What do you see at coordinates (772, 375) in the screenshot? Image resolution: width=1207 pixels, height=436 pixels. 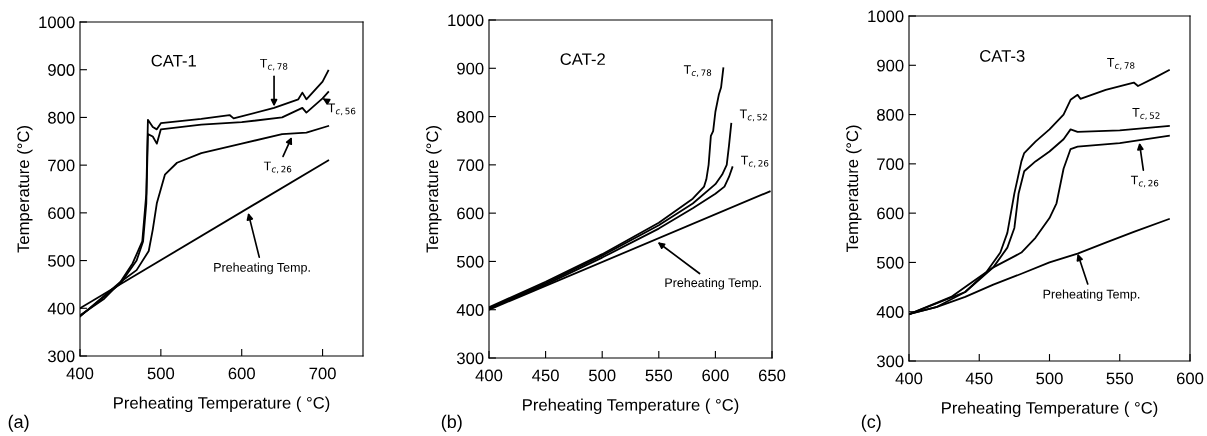 I see `x-tick-label: 650` at bounding box center [772, 375].